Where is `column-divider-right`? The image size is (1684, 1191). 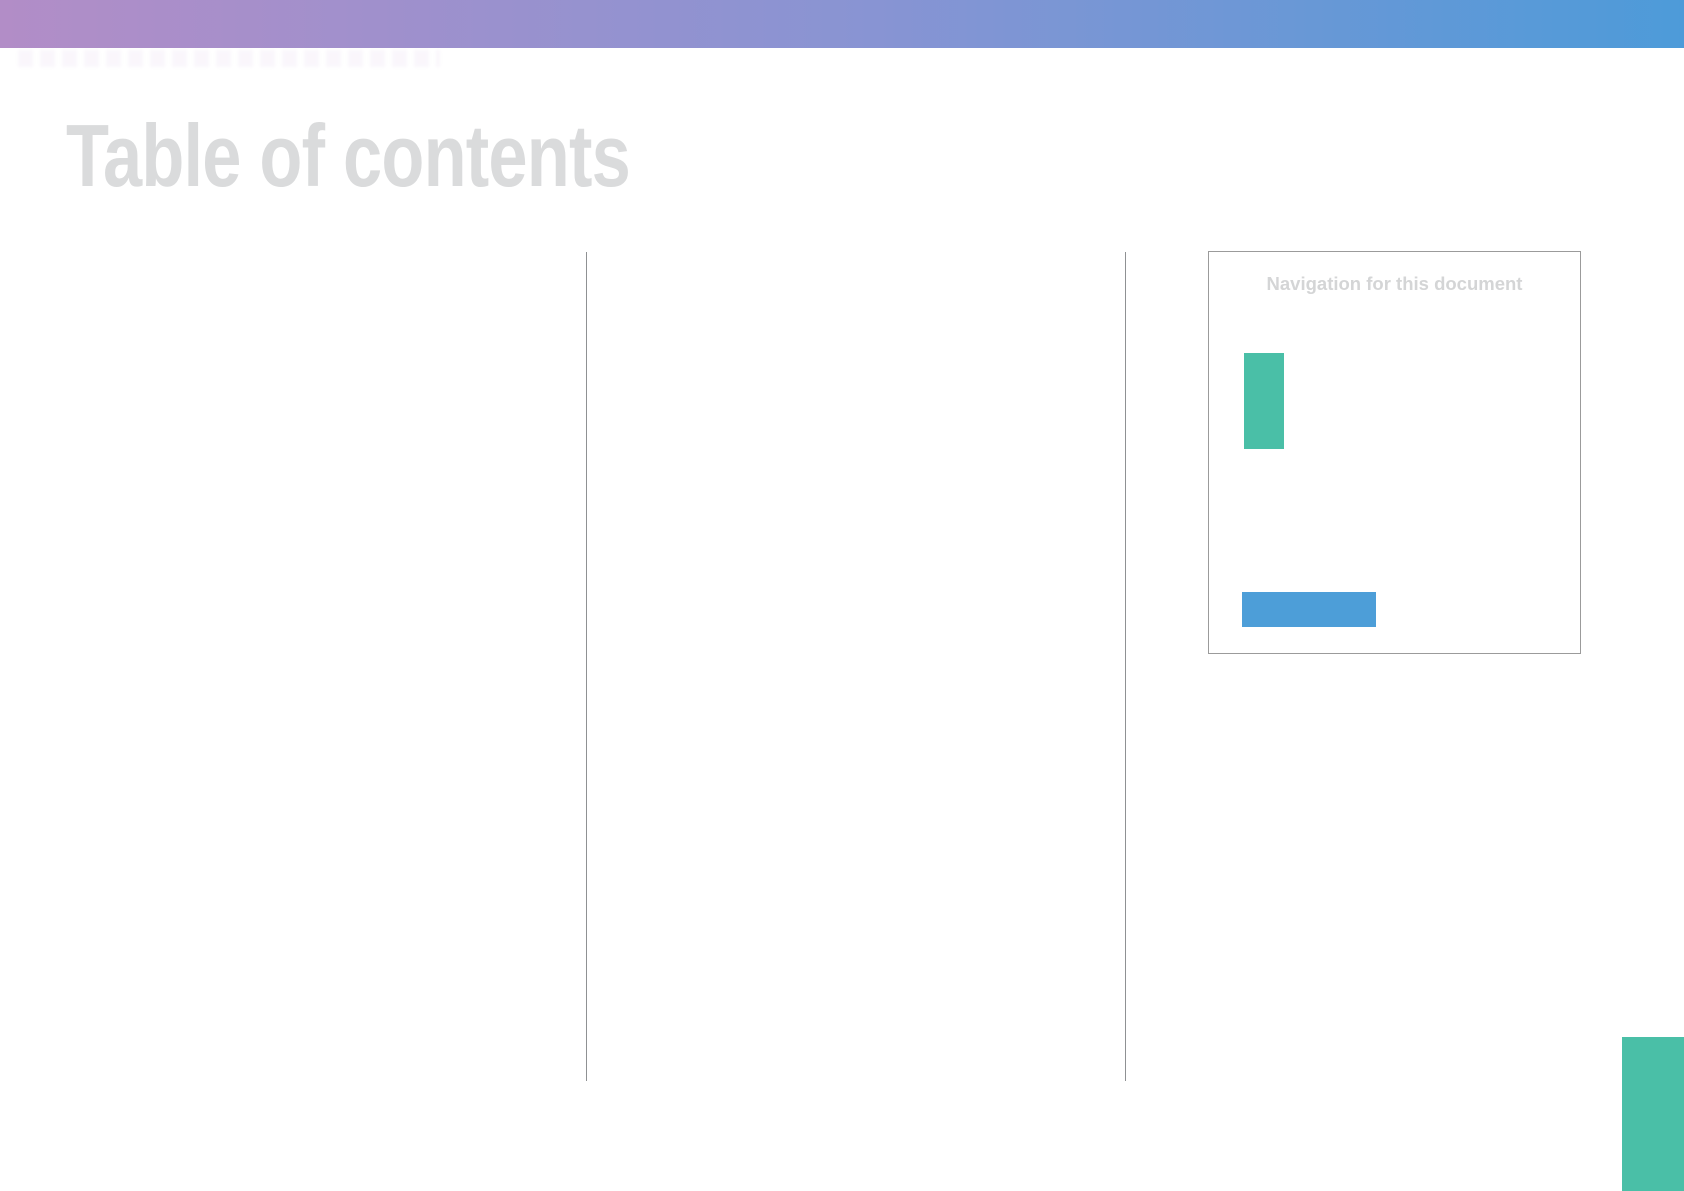 column-divider-right is located at coordinates (1125, 666).